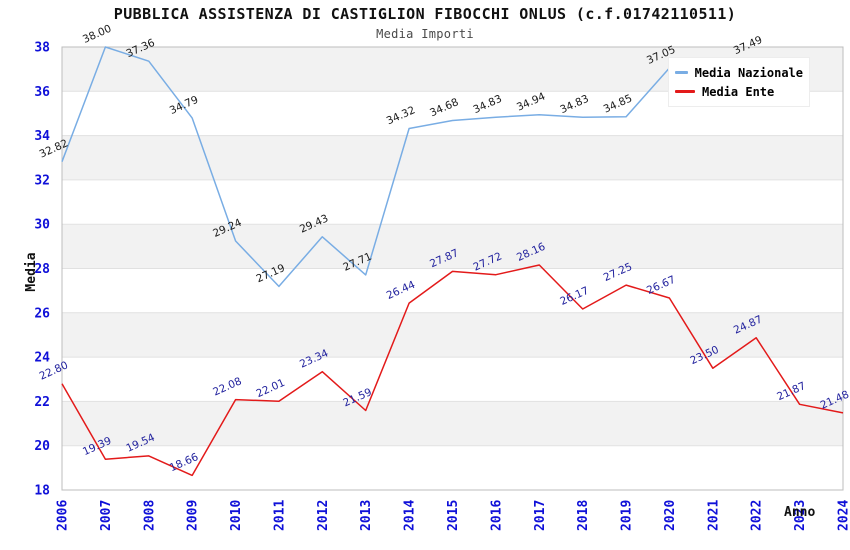 The height and width of the screenshot is (550, 850). I want to click on x-tick-label: 2011, so click(279, 515).